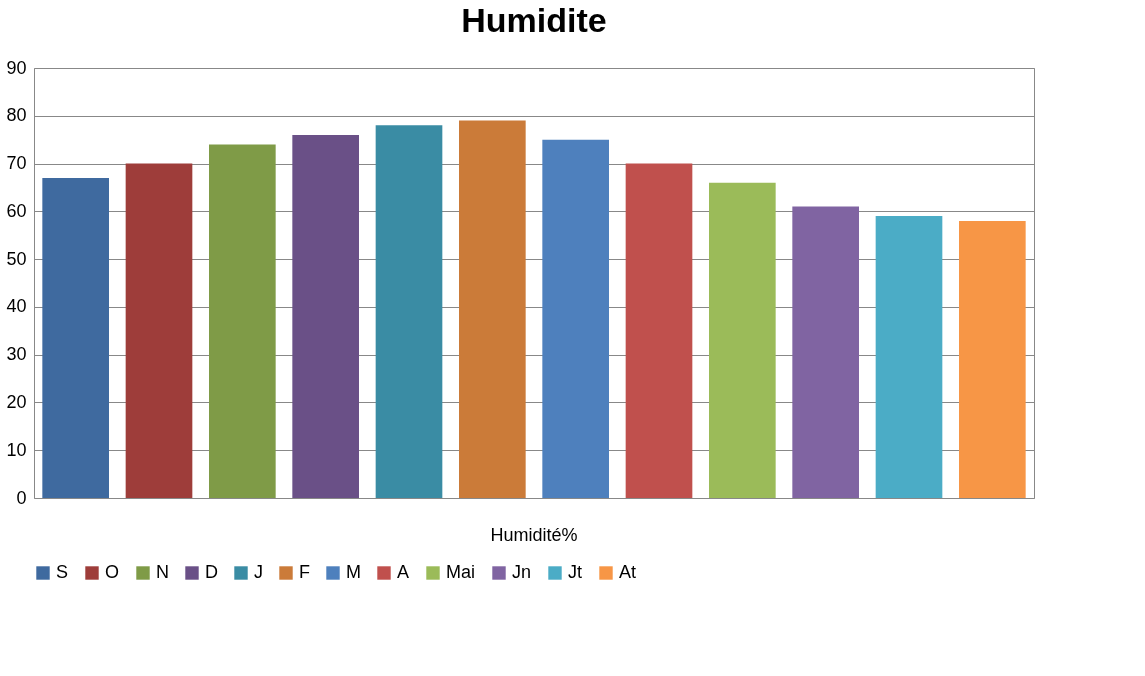  I want to click on legend-label: Mai, so click(461, 572).